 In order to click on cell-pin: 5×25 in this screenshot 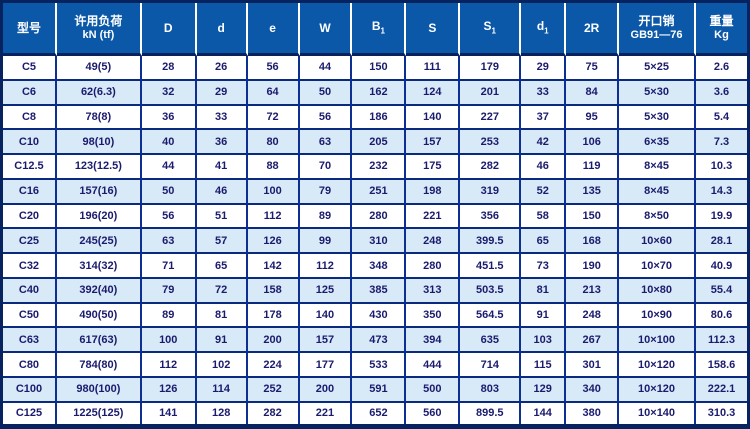, I will do `click(657, 68)`.